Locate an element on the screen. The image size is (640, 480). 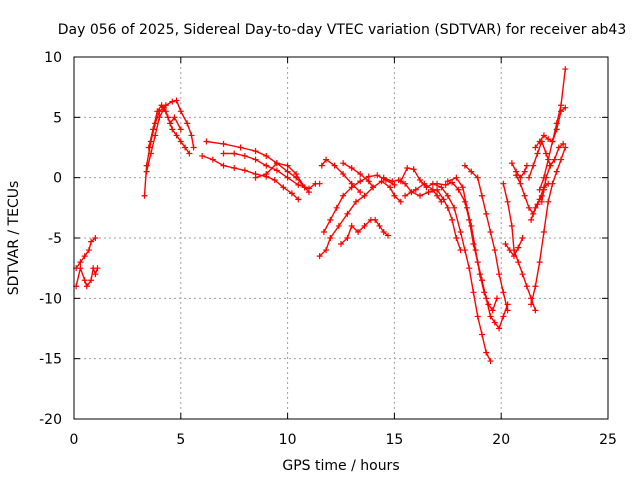
x-tick-label: 15 is located at coordinates (394, 440).